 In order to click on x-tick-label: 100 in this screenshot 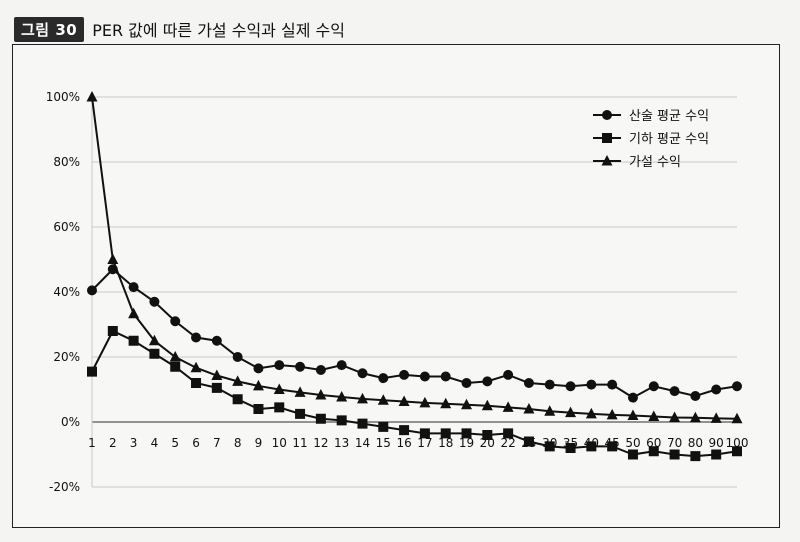, I will do `click(737, 443)`.